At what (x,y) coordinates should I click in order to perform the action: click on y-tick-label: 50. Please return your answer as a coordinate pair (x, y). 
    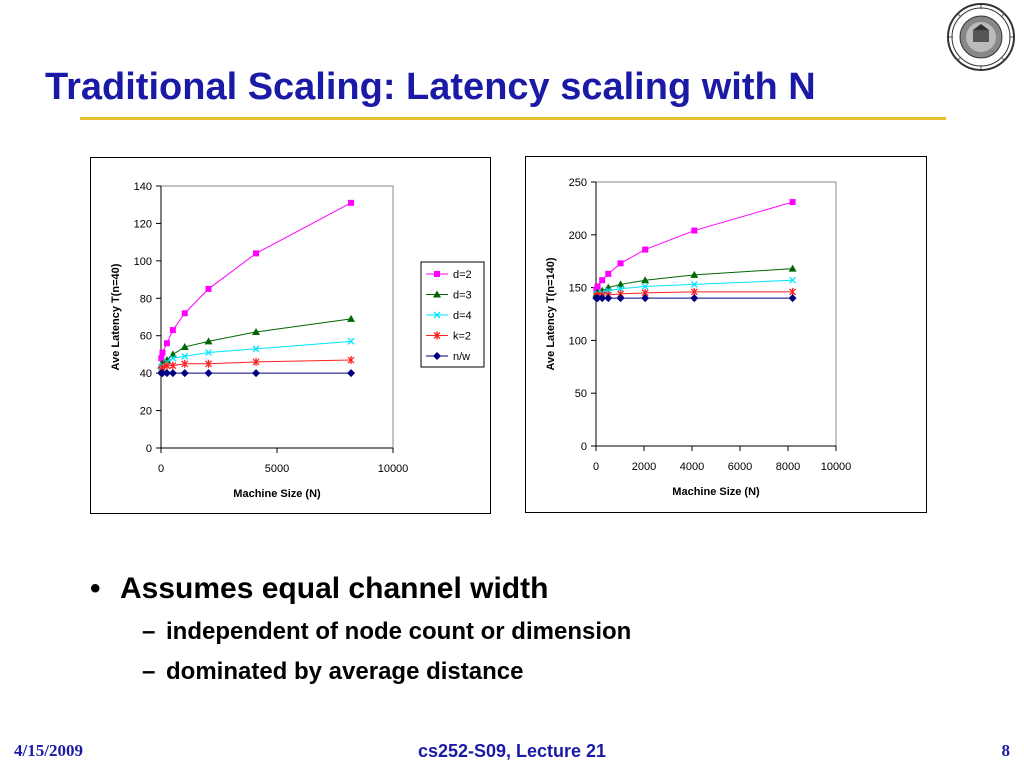
    Looking at the image, I should click on (581, 394).